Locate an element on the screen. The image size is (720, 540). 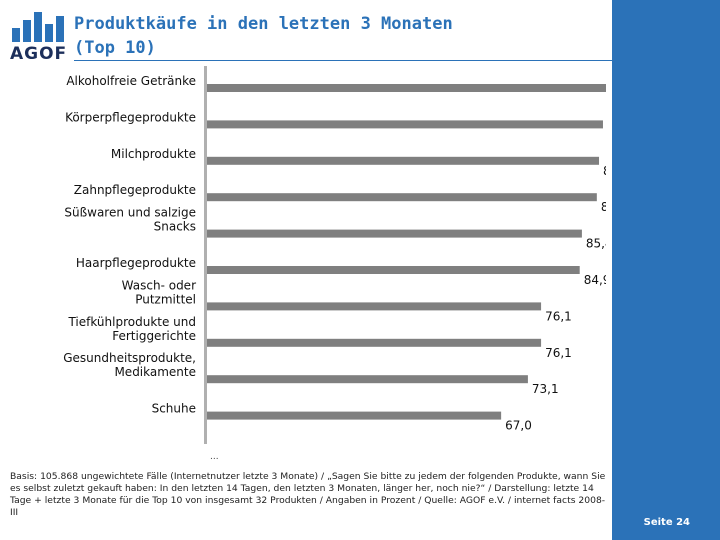
category-label: Putzmittel is located at coordinates (165, 299).